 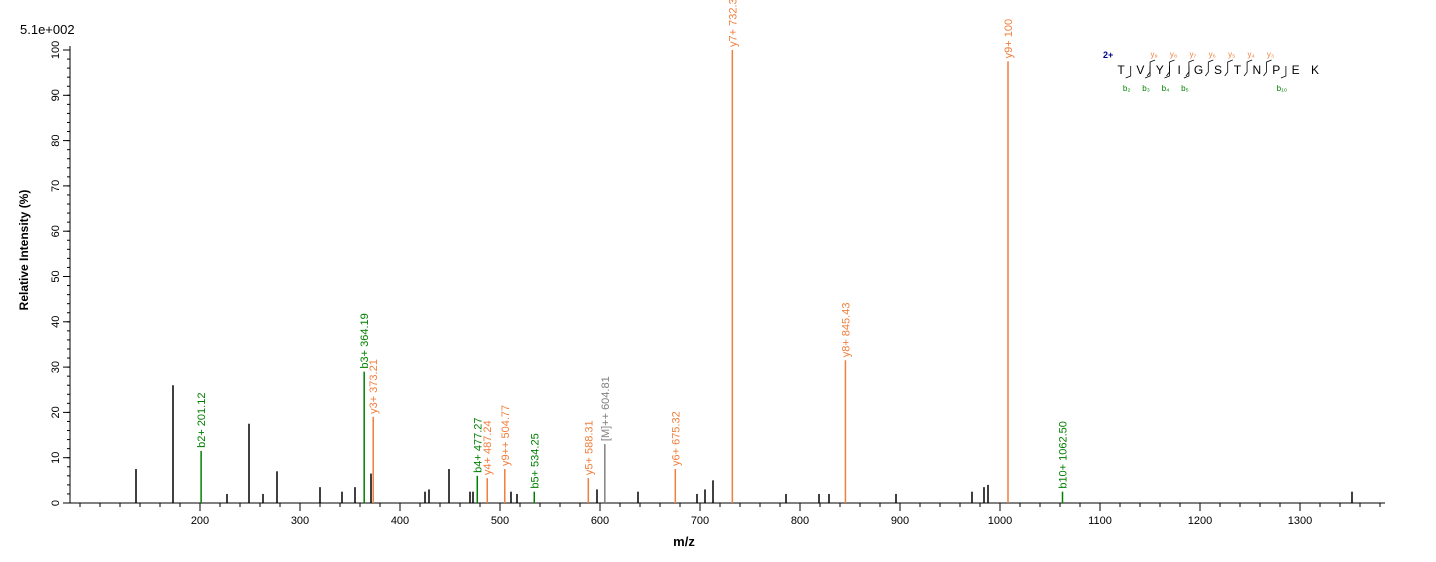 I want to click on x-tick-label: 900, so click(x=900, y=521).